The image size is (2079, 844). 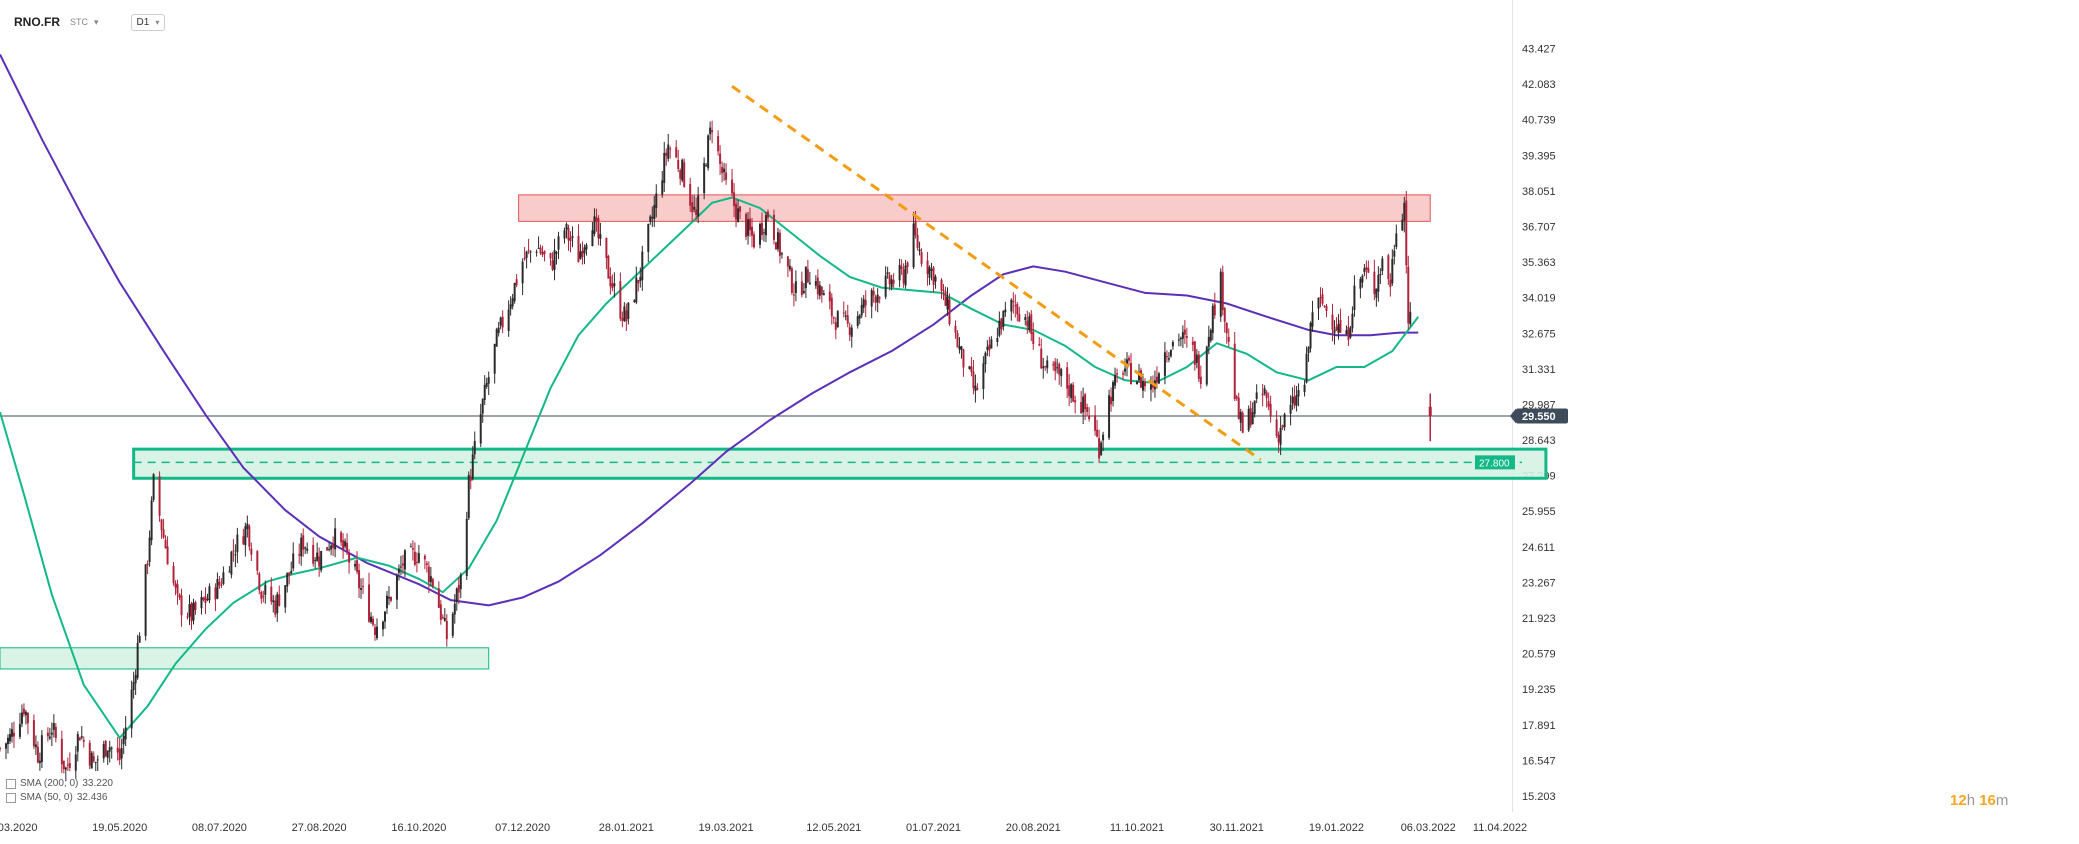 I want to click on legend-sma50: SMA (50, 0) 32.436, so click(x=56, y=797).